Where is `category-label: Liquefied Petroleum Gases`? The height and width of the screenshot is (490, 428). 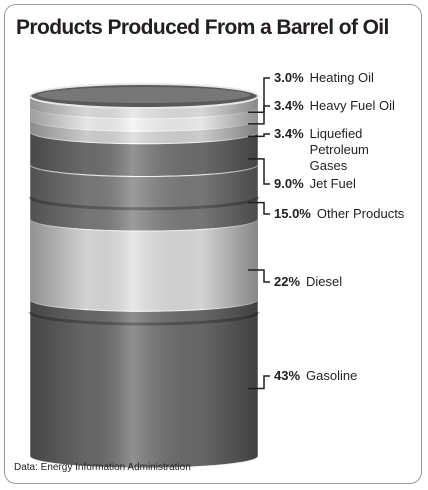 category-label: Liquefied Petroleum Gases is located at coordinates (339, 149).